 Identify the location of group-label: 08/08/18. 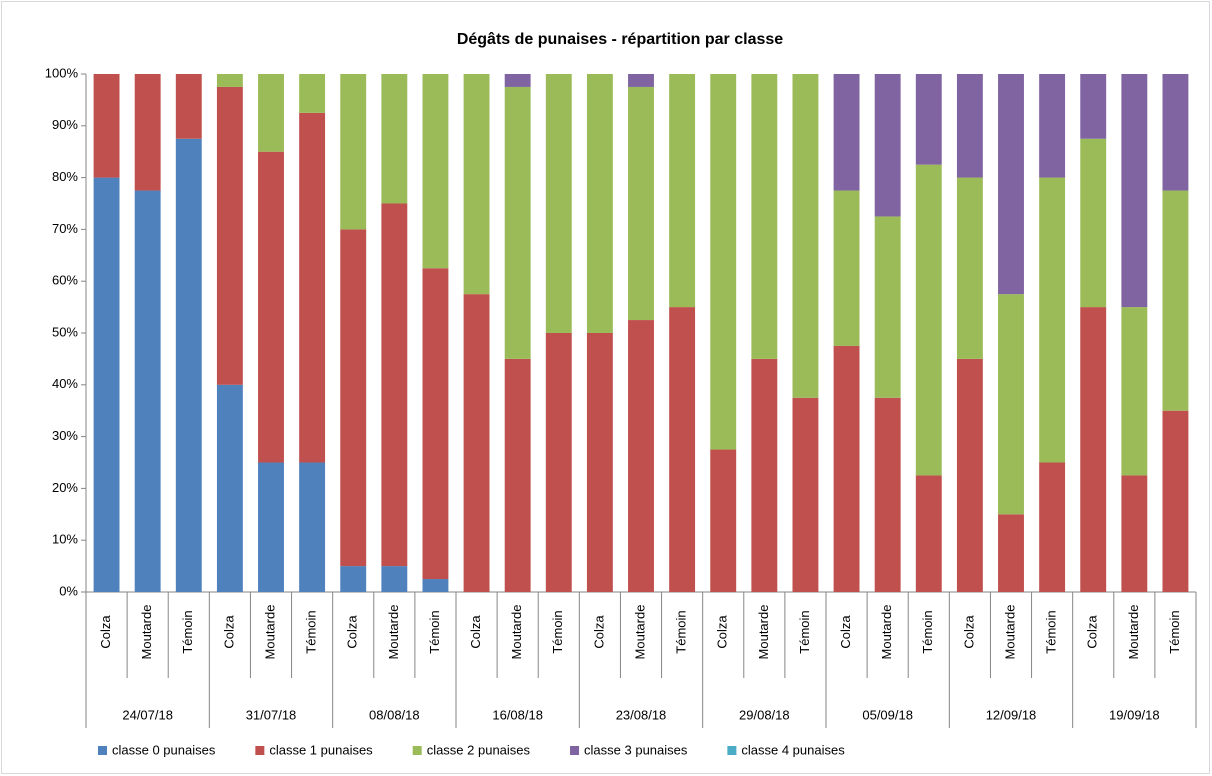
(394, 714).